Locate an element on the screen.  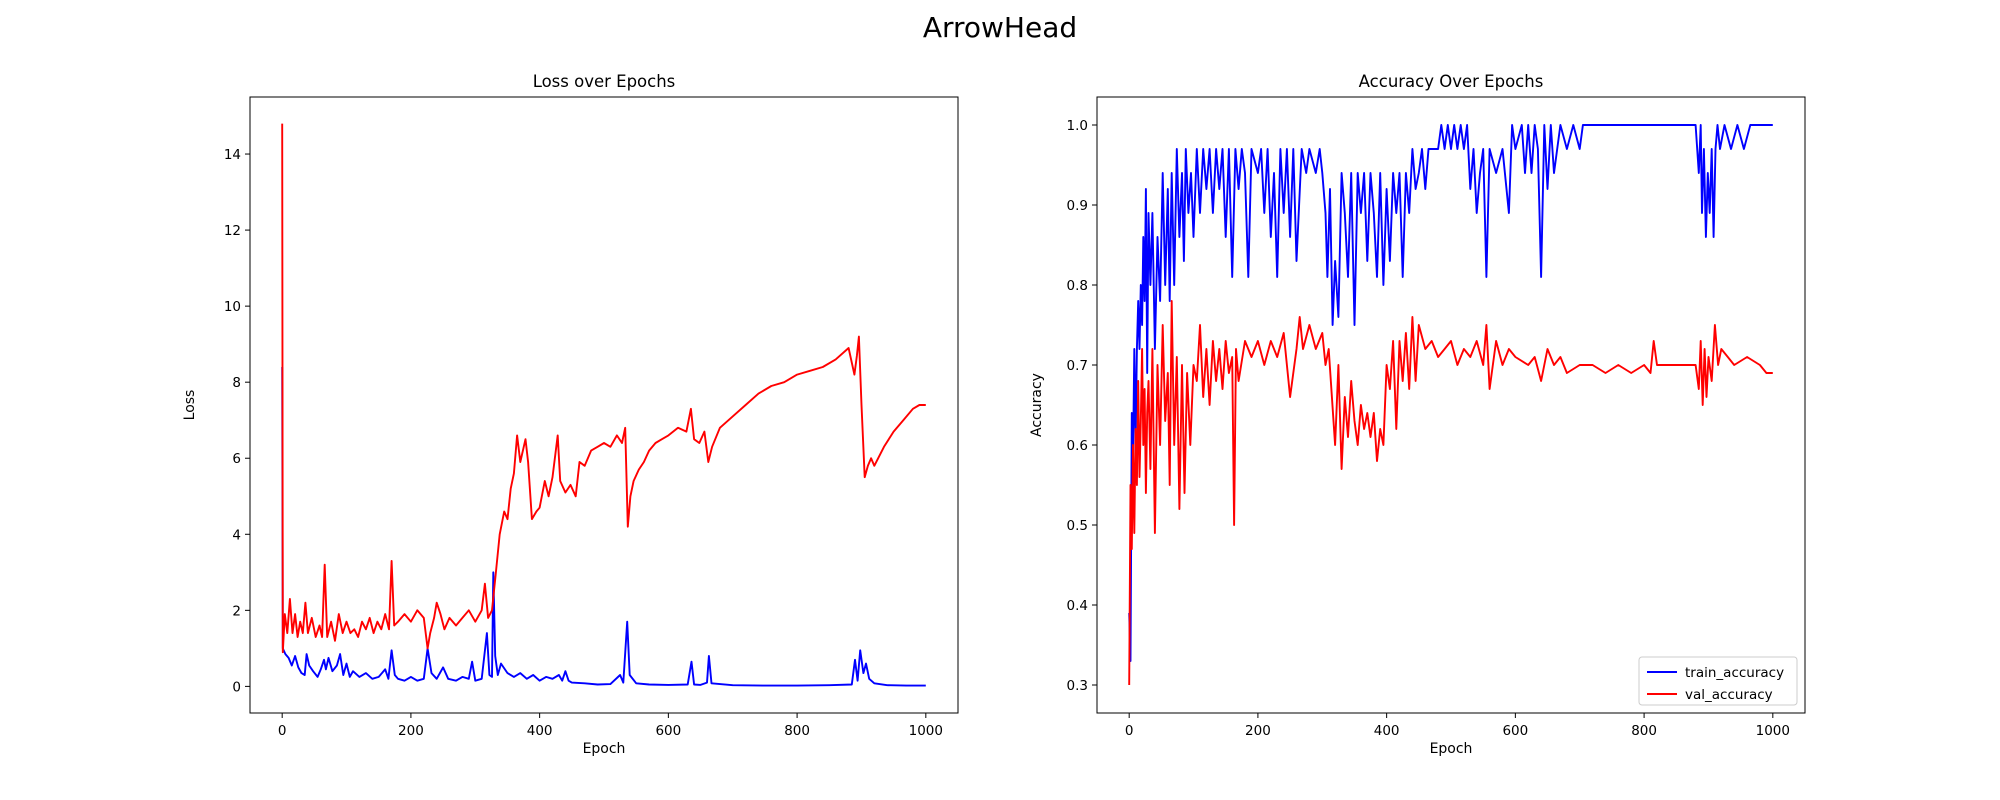
loss-y-tick-label: 12 is located at coordinates (232, 231).